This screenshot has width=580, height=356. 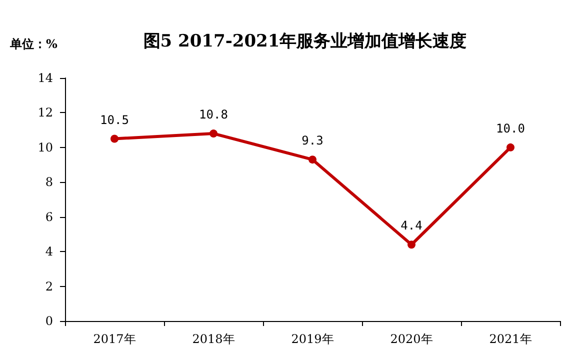 I want to click on x-tick-label: 2020年, so click(x=411, y=339).